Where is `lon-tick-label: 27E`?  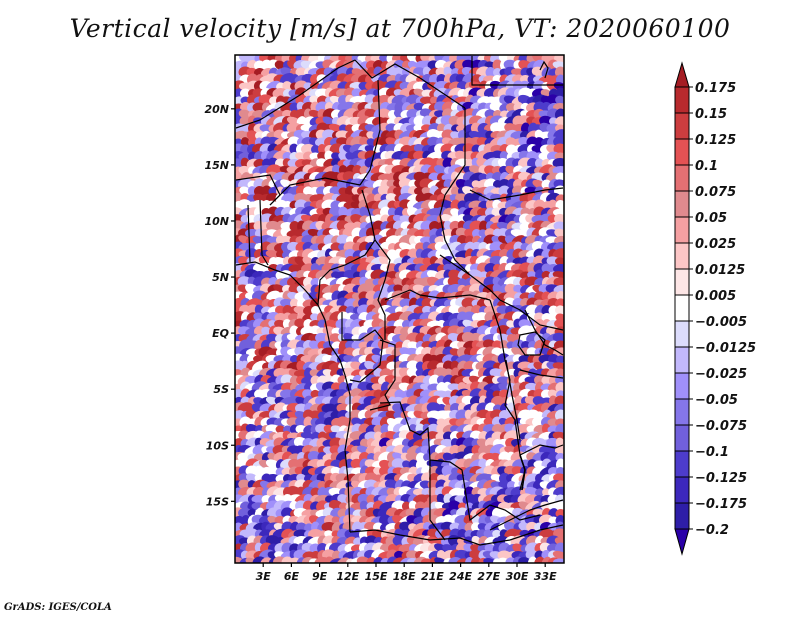 lon-tick-label: 27E is located at coordinates (488, 576).